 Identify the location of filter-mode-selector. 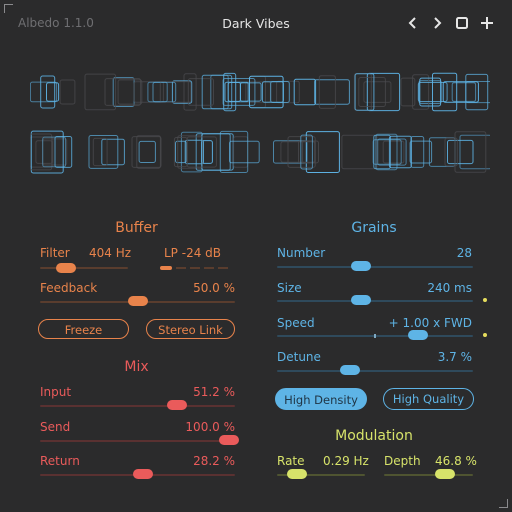
(197, 268).